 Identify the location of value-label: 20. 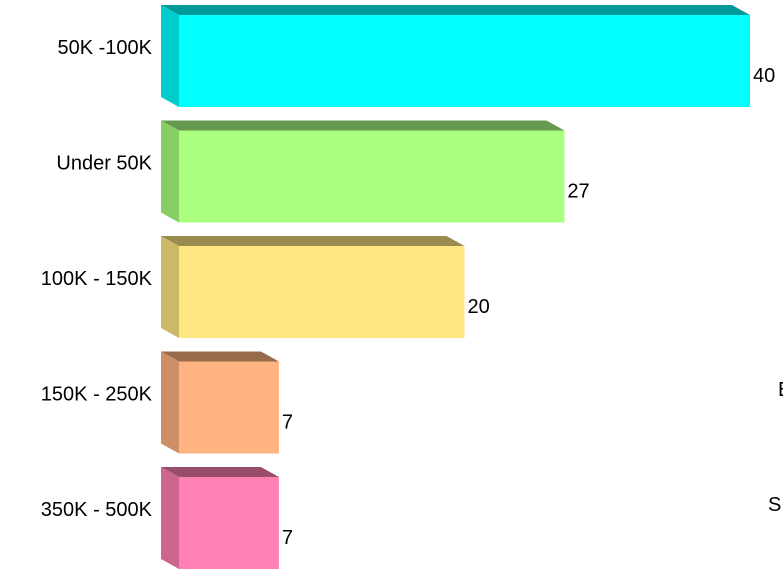
(479, 307).